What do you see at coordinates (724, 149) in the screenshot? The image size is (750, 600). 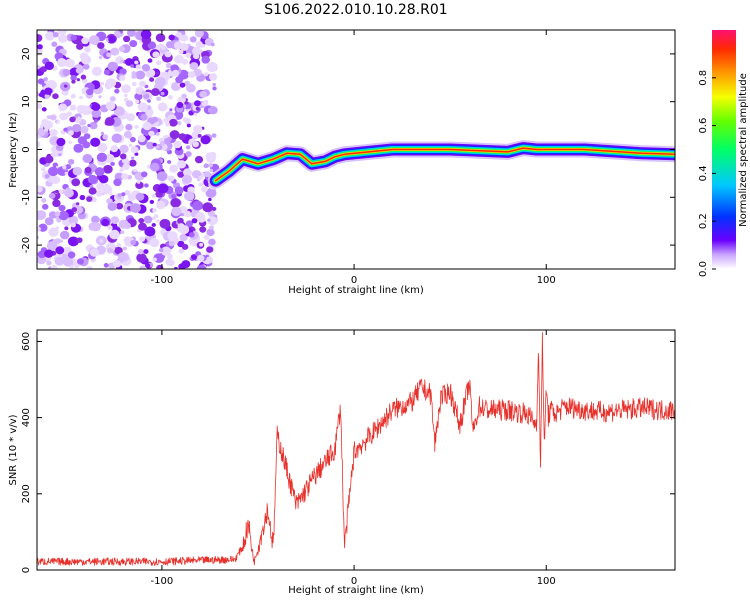 I see `colorbar-gradient` at bounding box center [724, 149].